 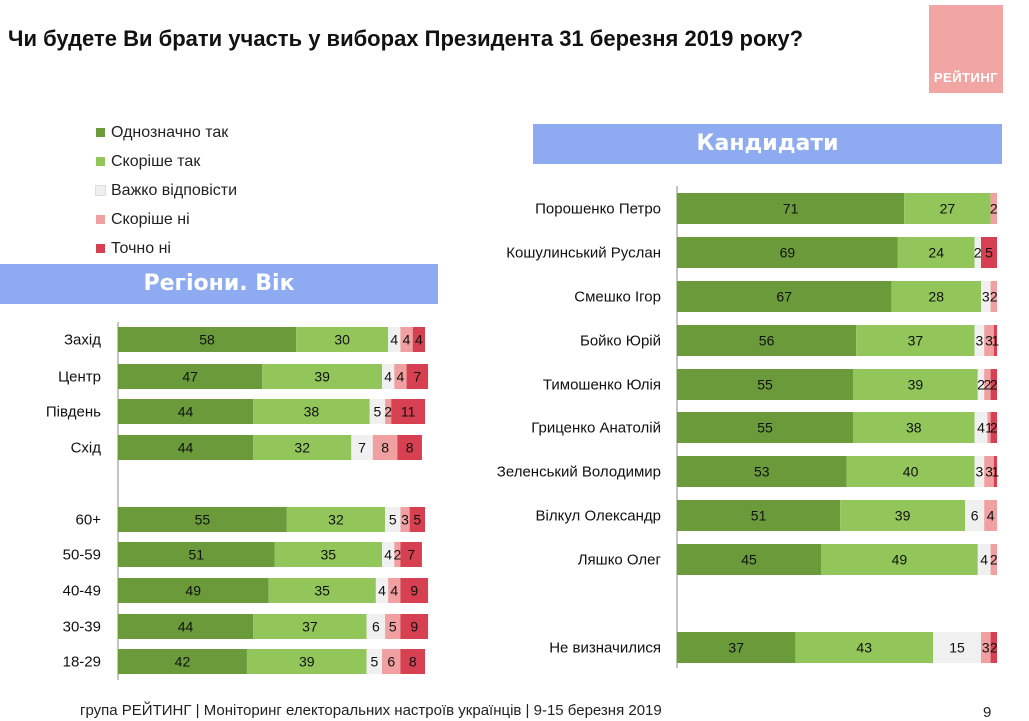 I want to click on category-label: 18-29, so click(x=82, y=662).